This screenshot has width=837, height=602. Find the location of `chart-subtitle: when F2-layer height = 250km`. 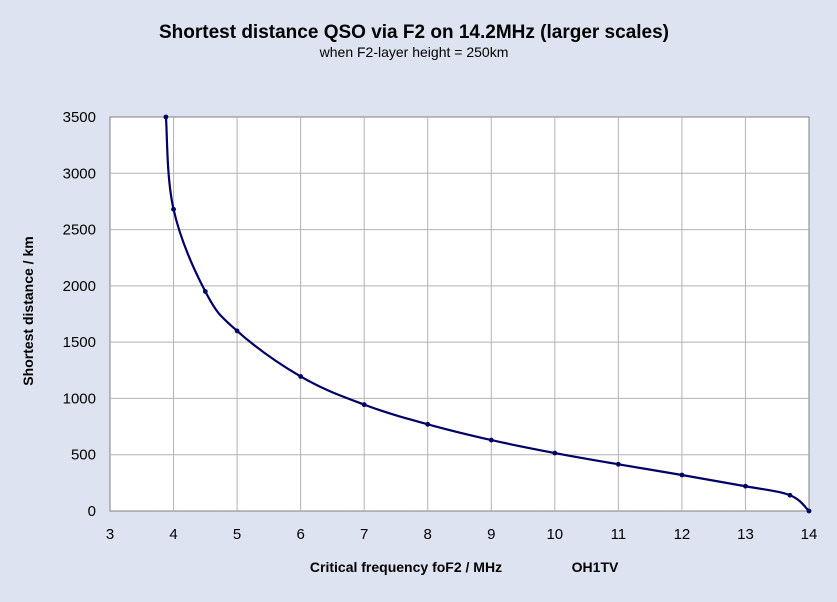

chart-subtitle: when F2-layer height = 250km is located at coordinates (414, 52).